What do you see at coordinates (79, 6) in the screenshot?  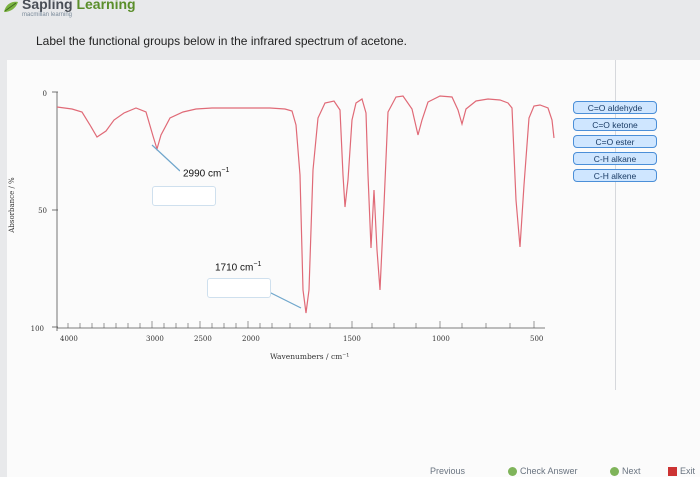 I see `brand-title: Sapling Learning` at bounding box center [79, 6].